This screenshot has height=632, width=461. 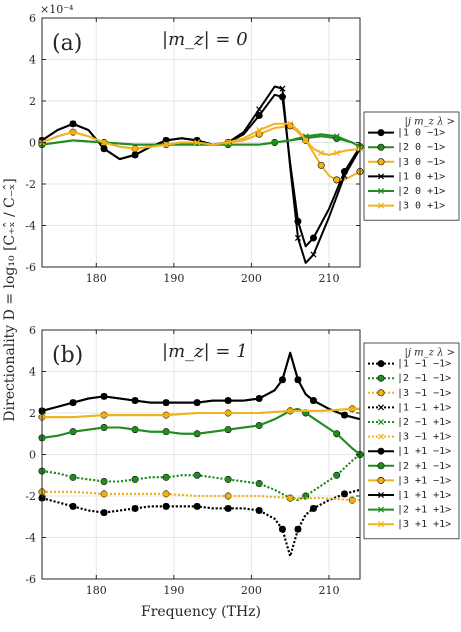 What do you see at coordinates (411, 166) in the screenshot?
I see `legend-box` at bounding box center [411, 166].